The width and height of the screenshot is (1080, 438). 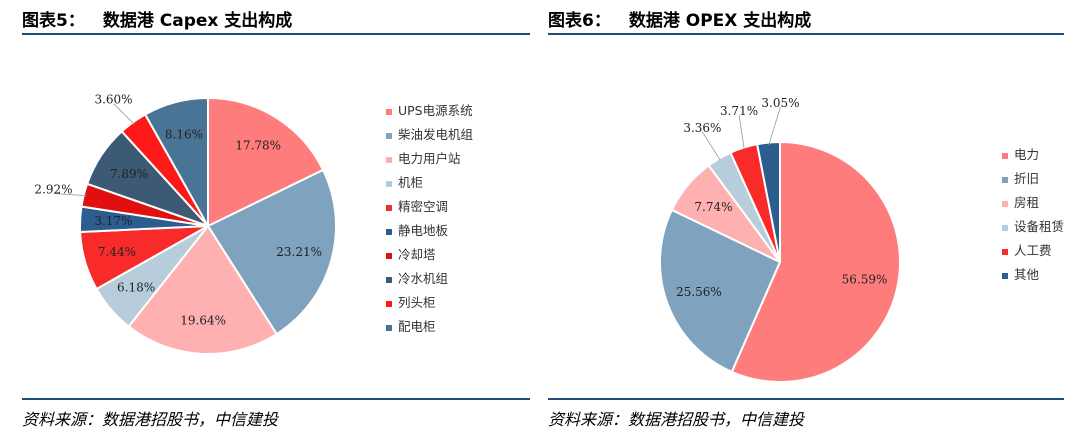 I want to click on opex-legend-label-3: 房租, so click(x=1026, y=202).